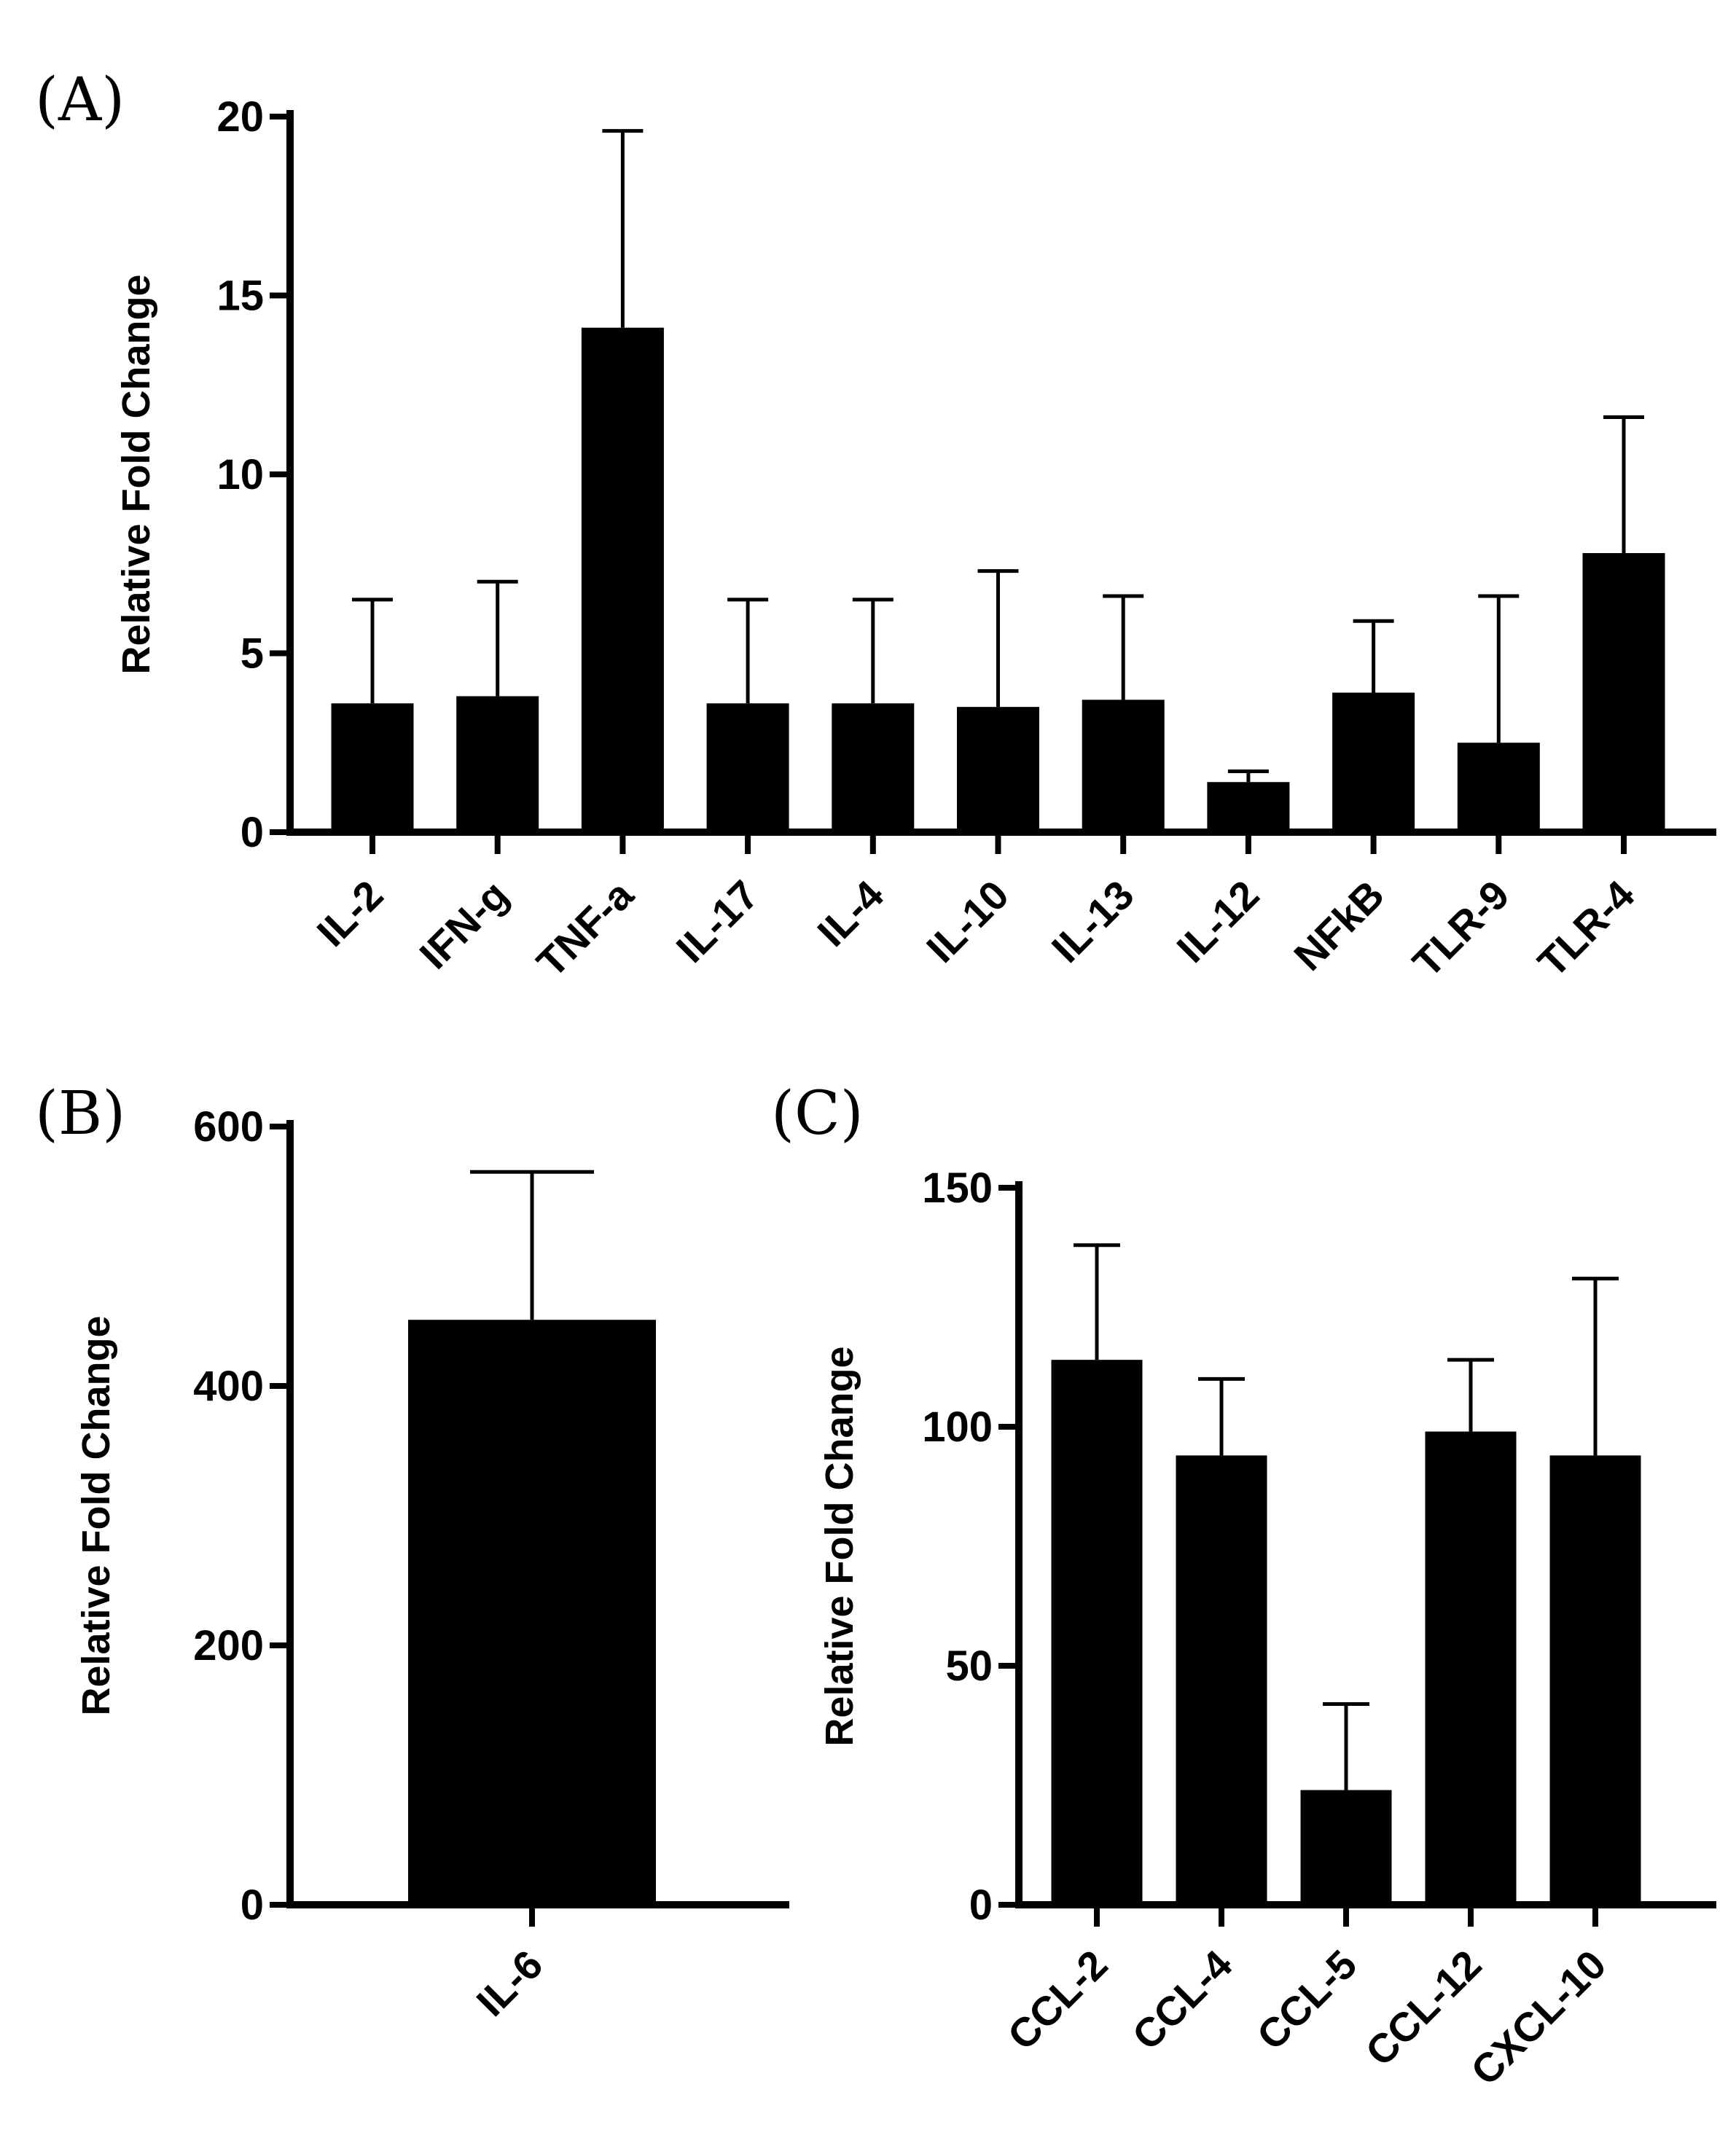 The width and height of the screenshot is (1736, 2154). Describe the element at coordinates (1306, 2000) in the screenshot. I see `panel-c-category-label: CCL-5` at that location.